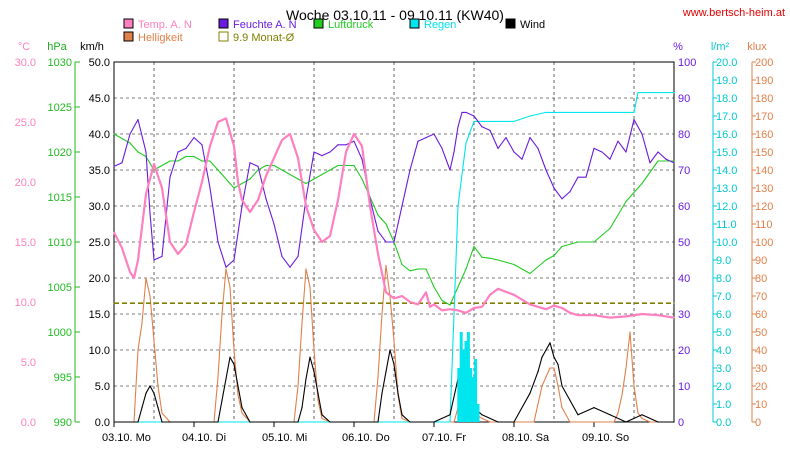 The image size is (790, 460). I want to click on klux-axis-tick: 130, so click(764, 189).